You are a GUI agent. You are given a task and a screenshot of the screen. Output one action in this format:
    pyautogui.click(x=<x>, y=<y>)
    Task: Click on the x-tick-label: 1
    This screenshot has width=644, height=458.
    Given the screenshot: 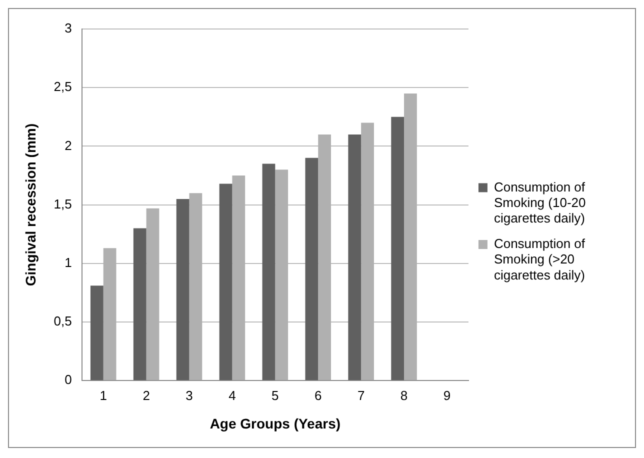 What is the action you would take?
    pyautogui.click(x=103, y=395)
    